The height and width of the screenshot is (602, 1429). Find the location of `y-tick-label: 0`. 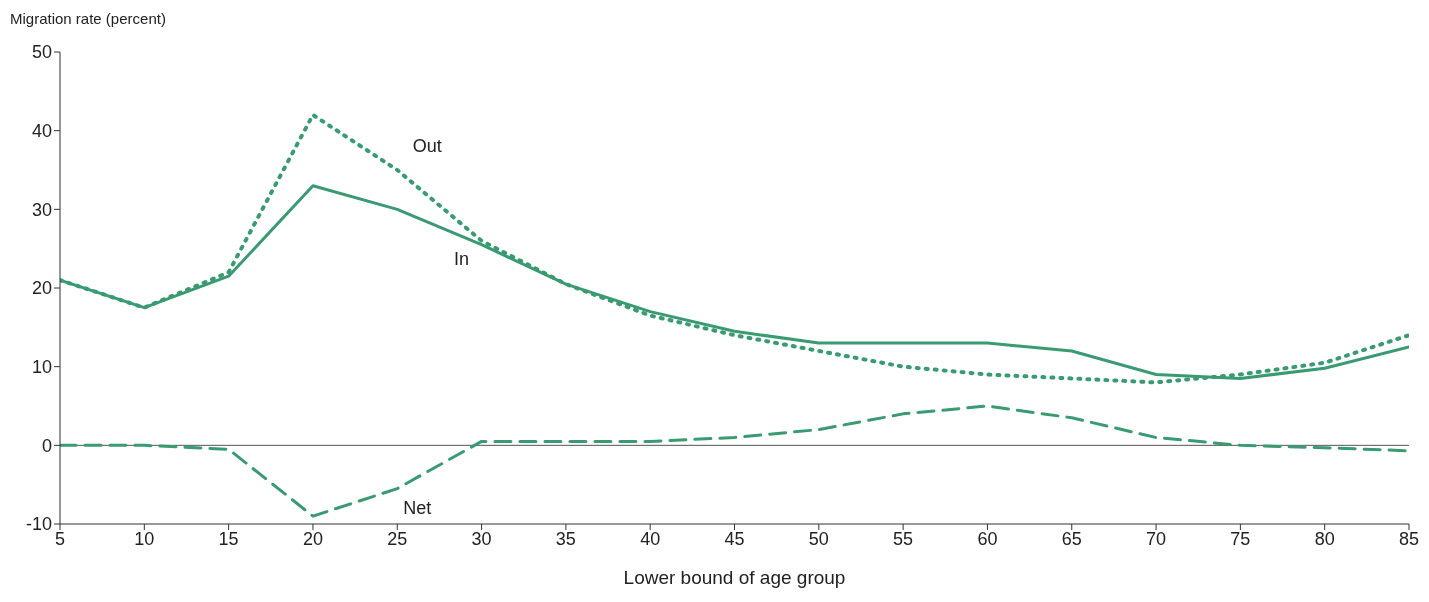

y-tick-label: 0 is located at coordinates (46, 445).